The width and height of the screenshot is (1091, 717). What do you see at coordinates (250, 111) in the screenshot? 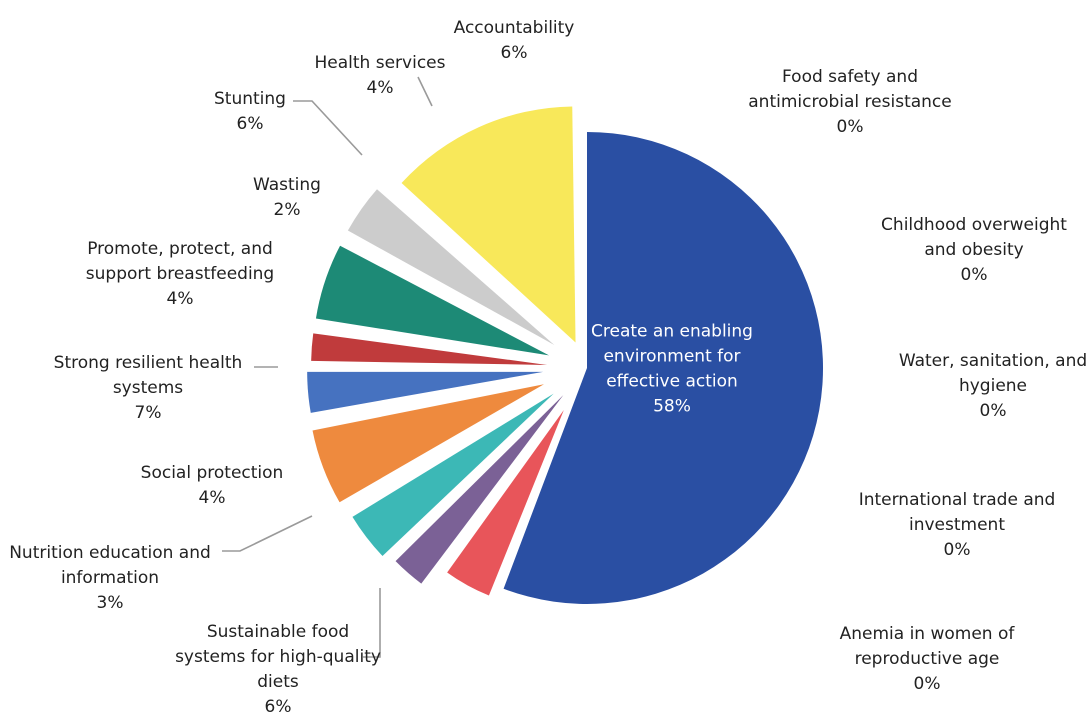
I see `slice-label: Stunting 6%` at bounding box center [250, 111].